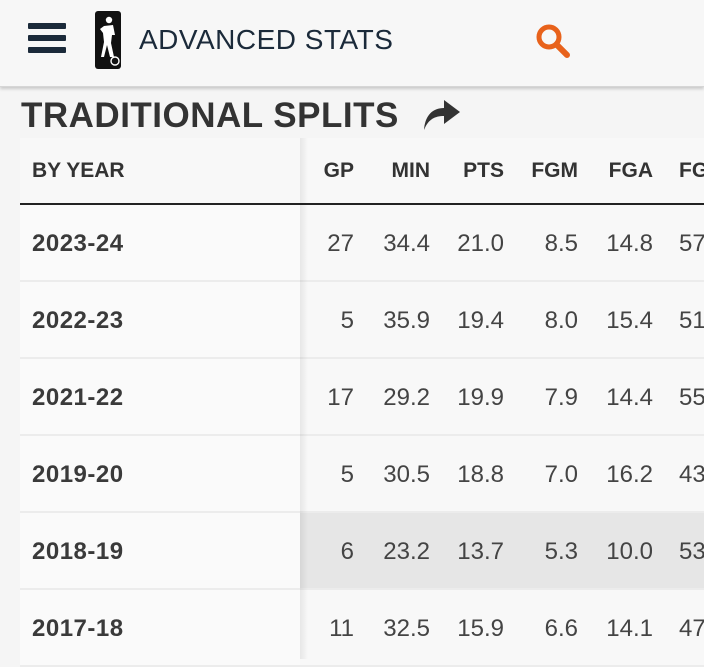  I want to click on stat-fga: 14.4, so click(629, 397).